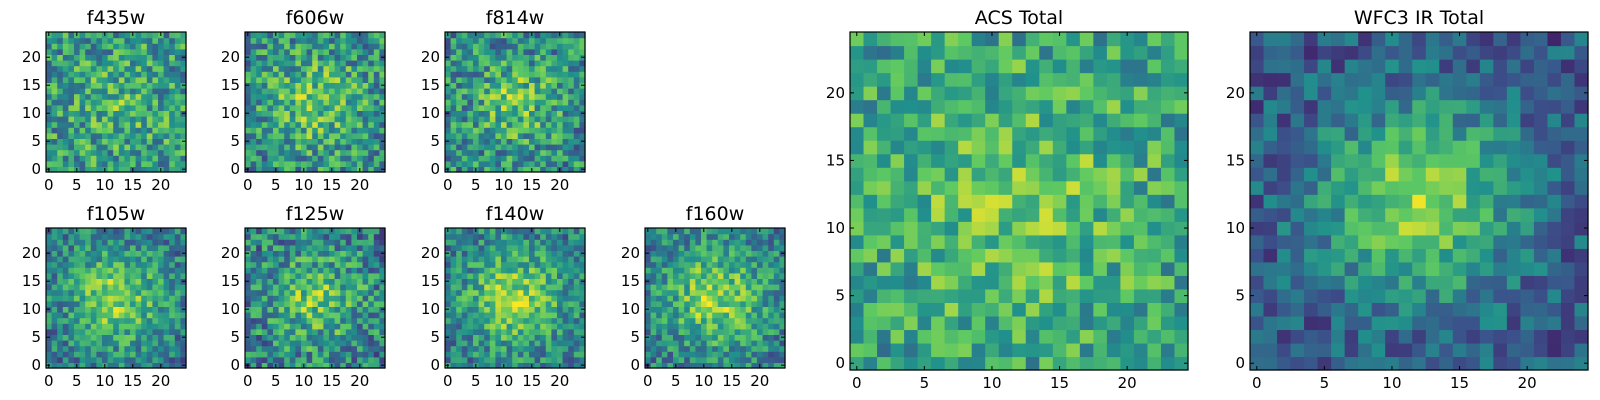  Describe the element at coordinates (515, 102) in the screenshot. I see `axes-frame` at that location.